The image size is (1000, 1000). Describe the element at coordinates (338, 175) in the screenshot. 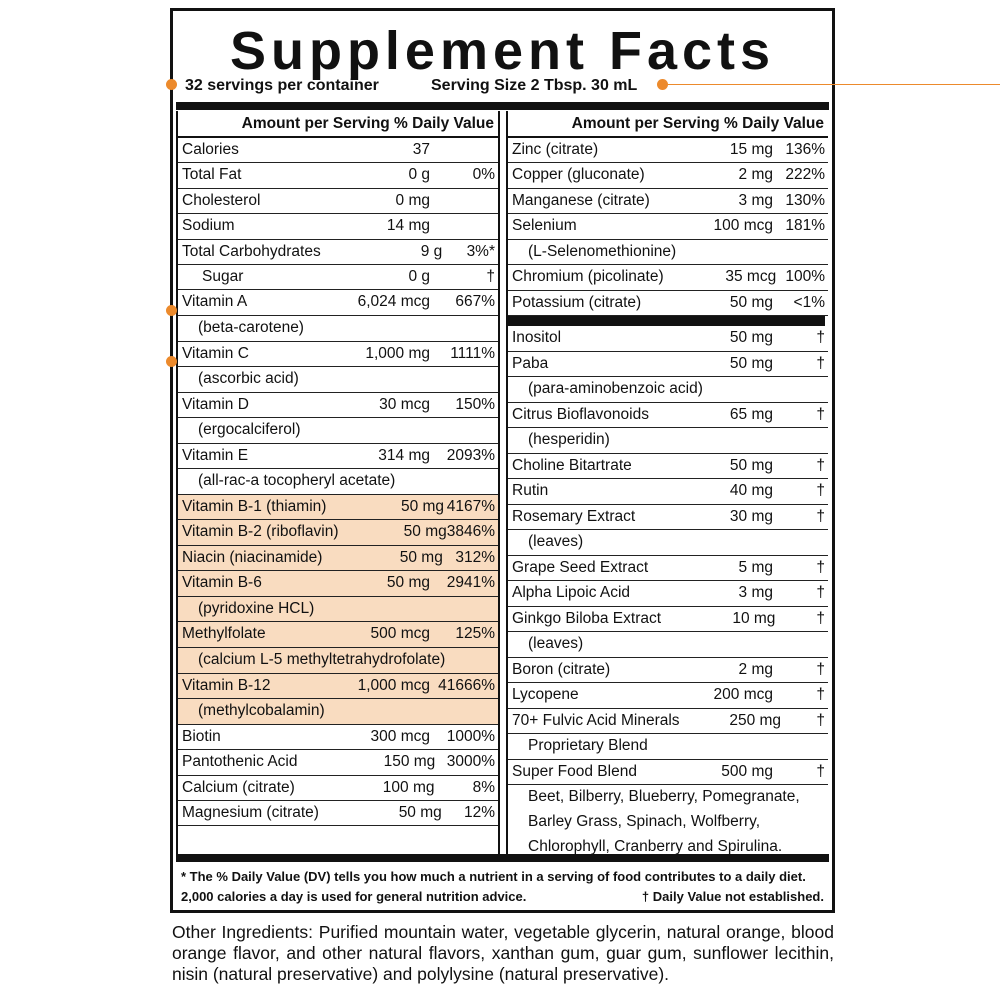

I see `nutrient-line: Total Fat 0 g 0%` at that location.